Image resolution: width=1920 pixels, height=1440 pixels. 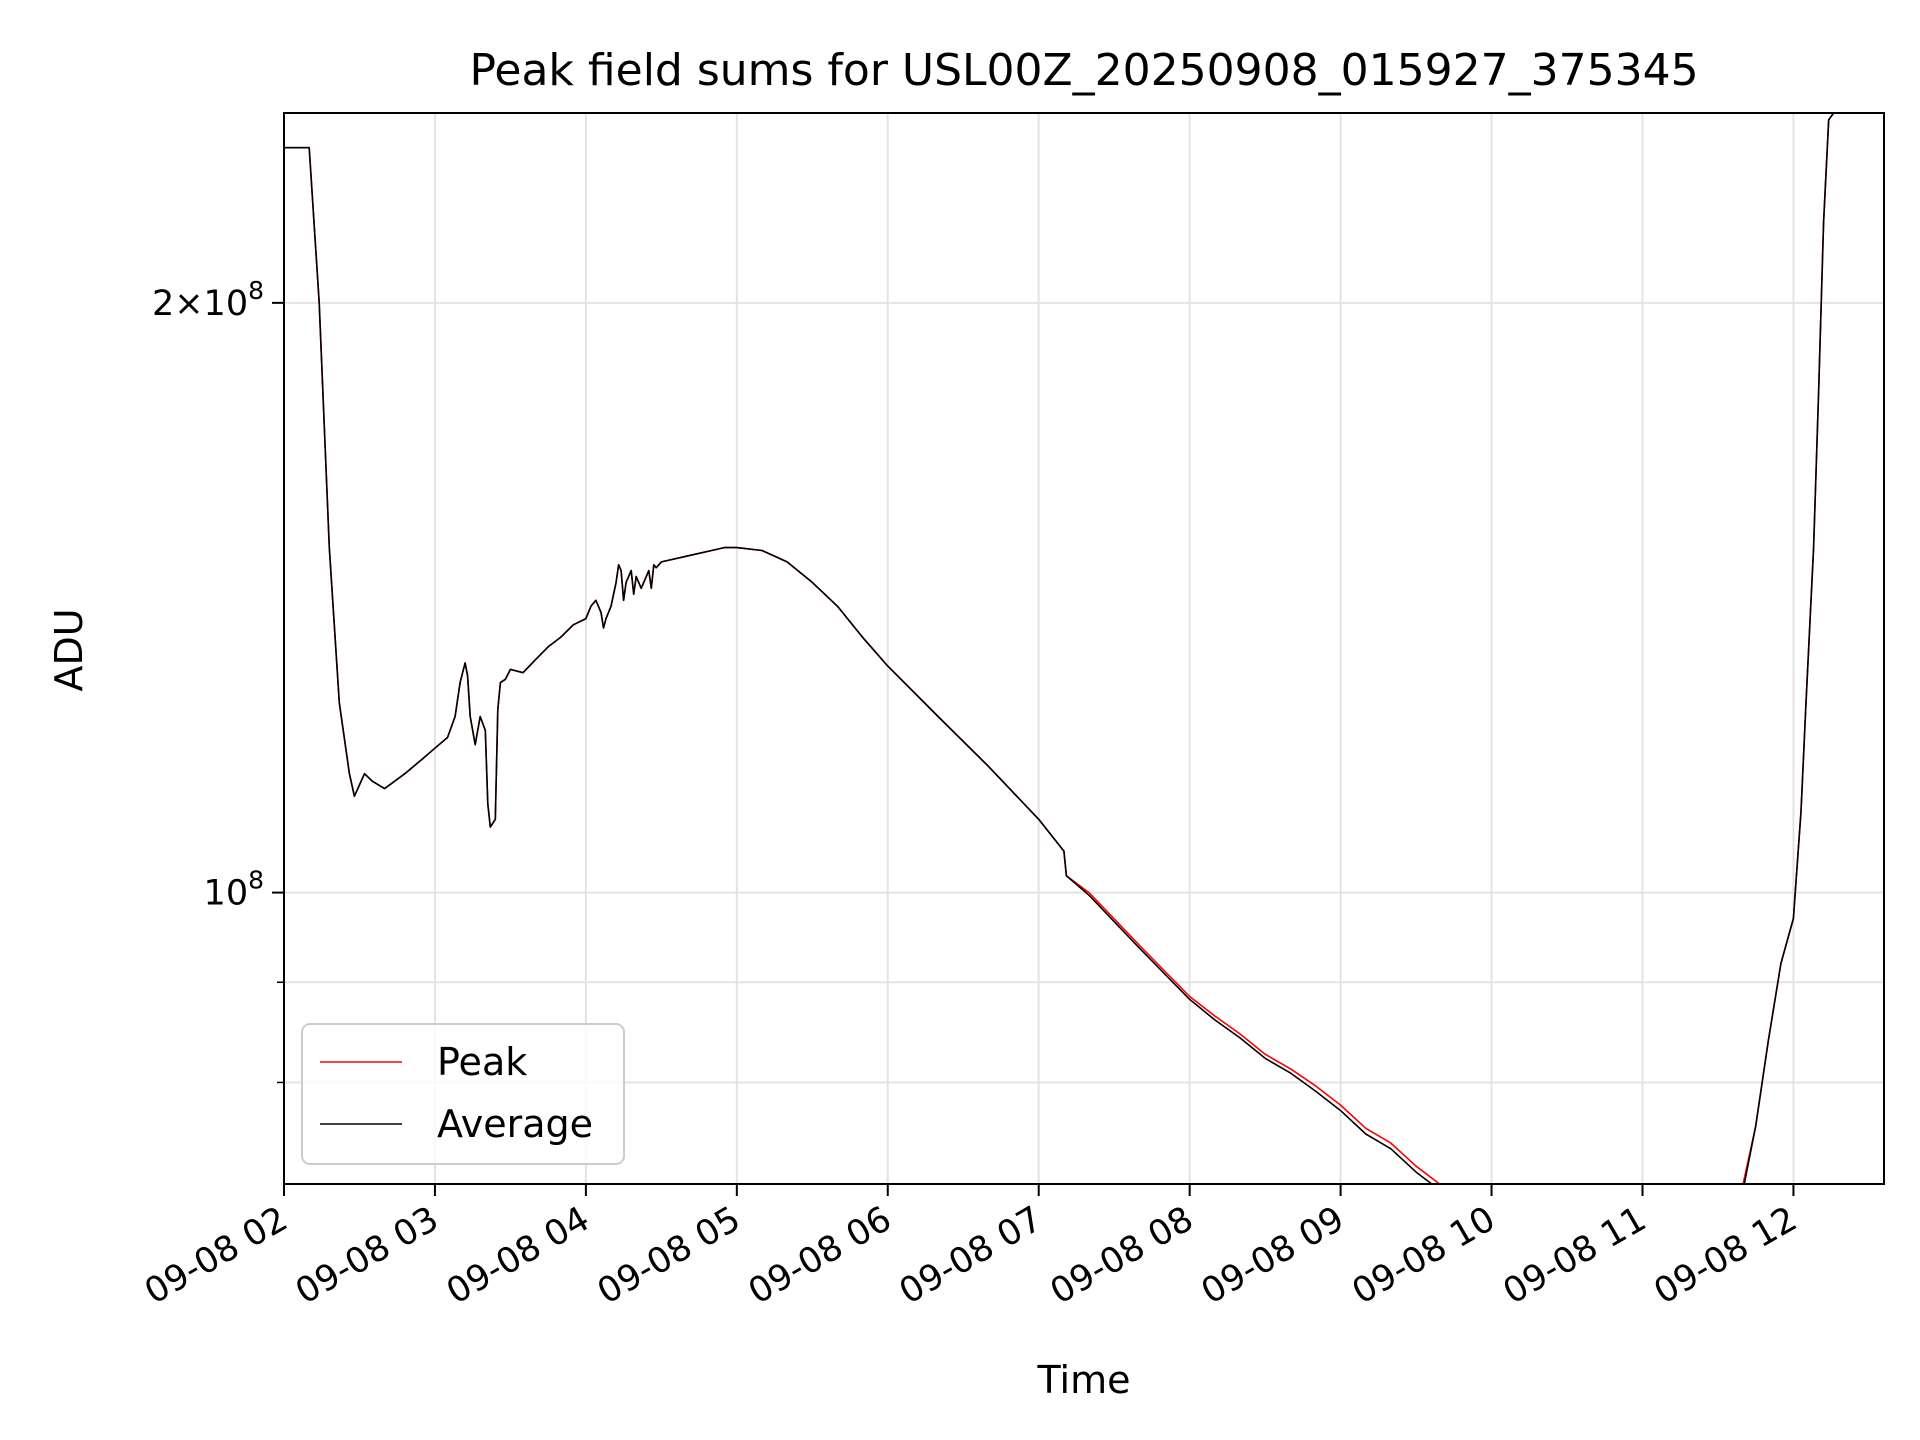 What do you see at coordinates (216, 1255) in the screenshot?
I see `x-tick-label: 09-08 02` at bounding box center [216, 1255].